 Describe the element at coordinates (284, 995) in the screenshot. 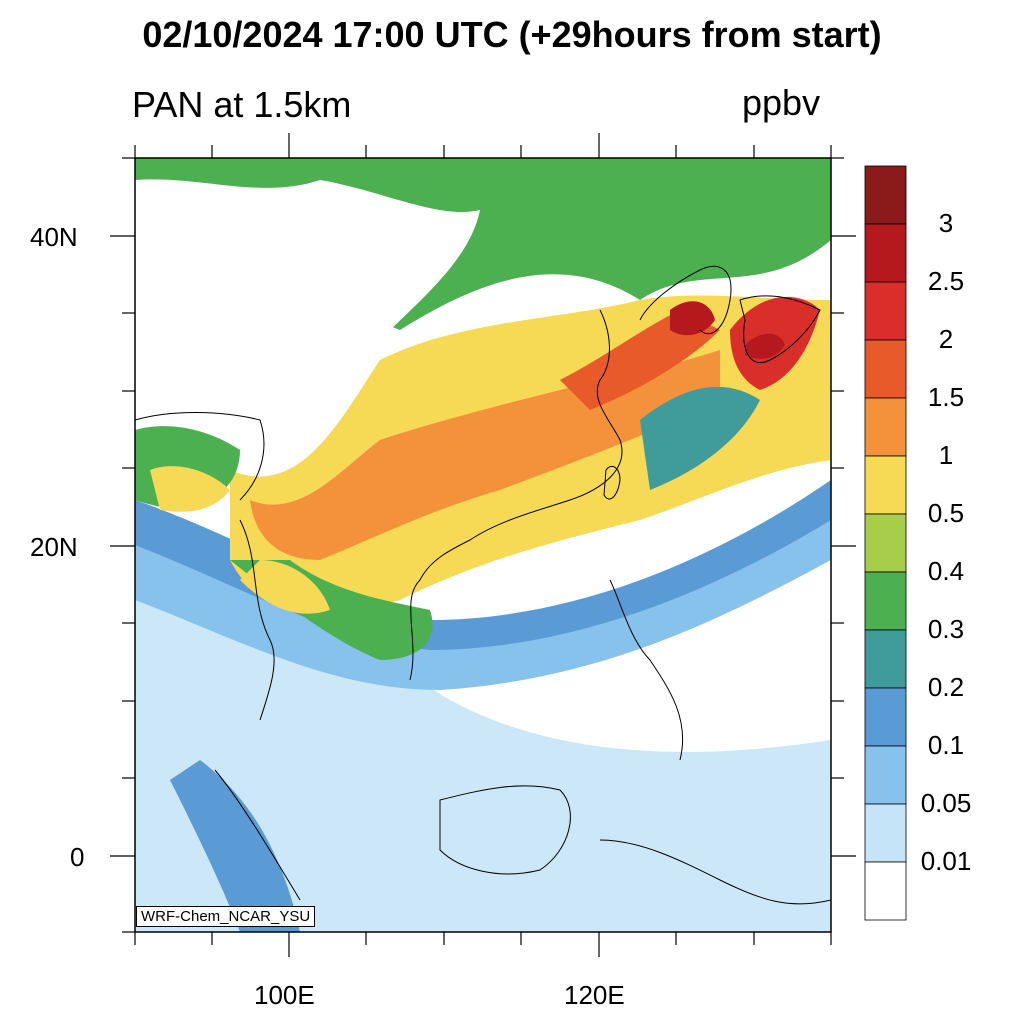

I see `lon-label-100e: 100E` at that location.